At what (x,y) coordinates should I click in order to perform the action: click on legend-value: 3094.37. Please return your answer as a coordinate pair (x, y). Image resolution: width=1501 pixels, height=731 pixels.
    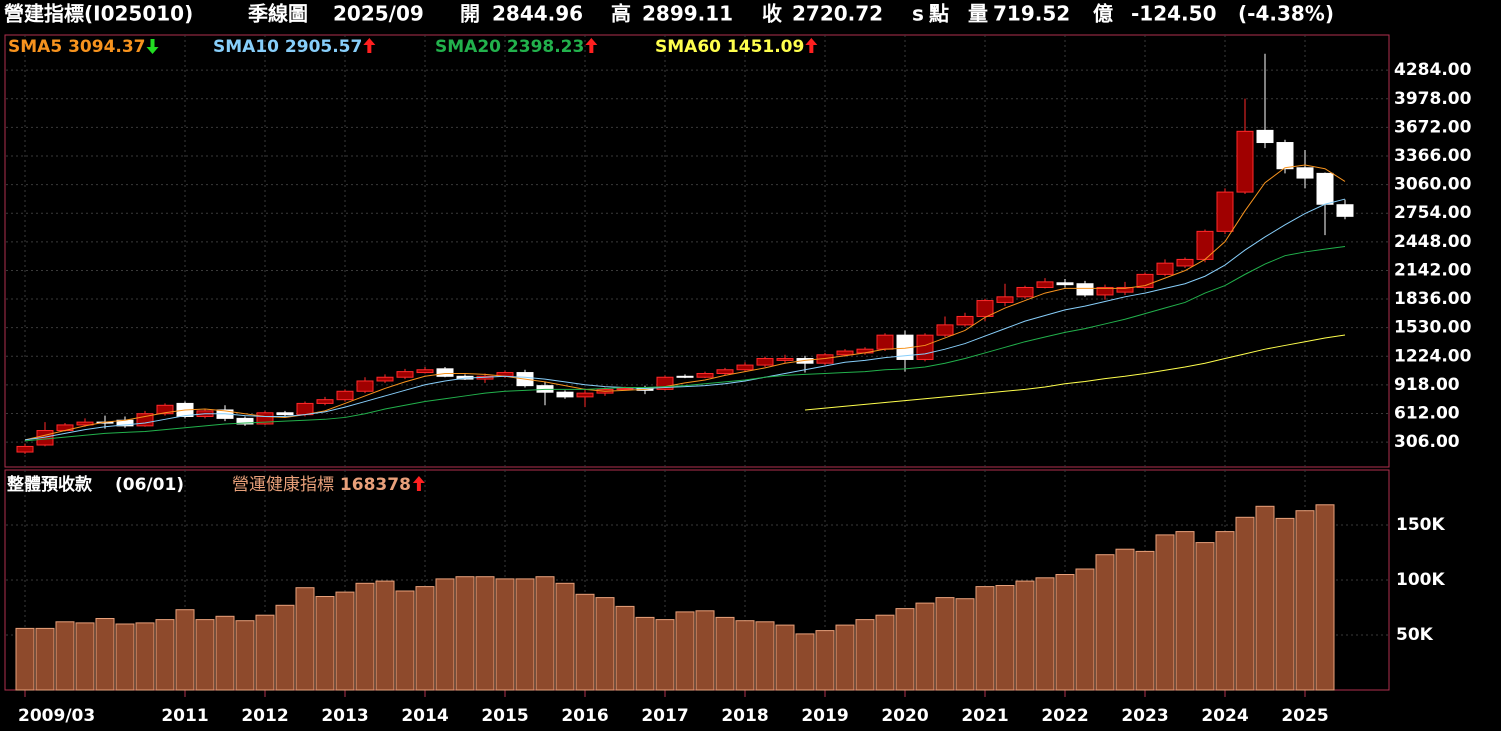
    Looking at the image, I should click on (106, 47).